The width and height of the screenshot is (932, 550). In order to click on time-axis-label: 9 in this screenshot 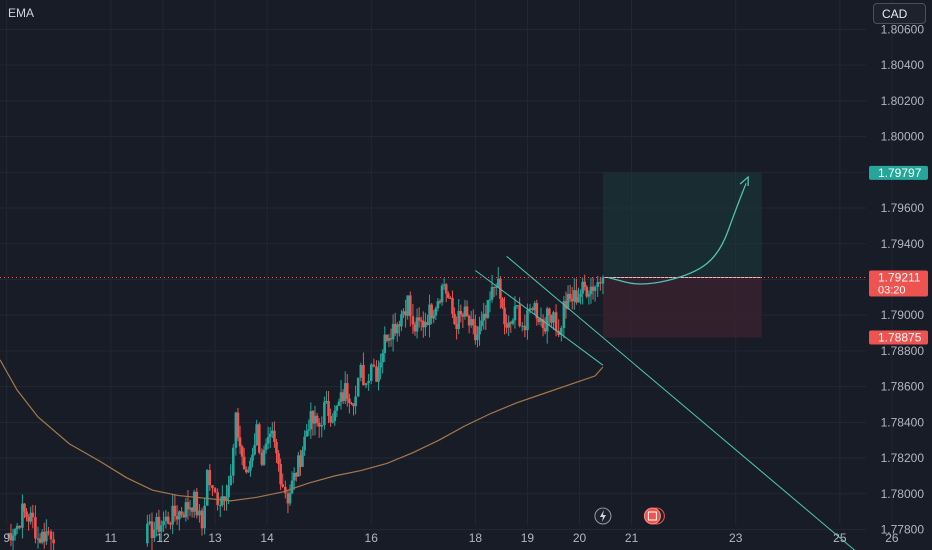, I will do `click(6, 538)`.